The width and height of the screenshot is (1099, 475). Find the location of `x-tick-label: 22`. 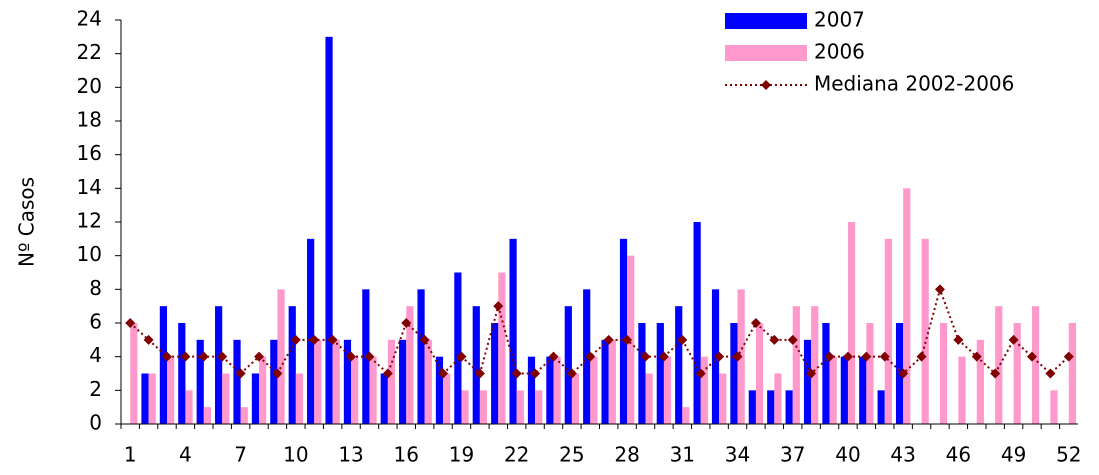

x-tick-label: 22 is located at coordinates (516, 455).